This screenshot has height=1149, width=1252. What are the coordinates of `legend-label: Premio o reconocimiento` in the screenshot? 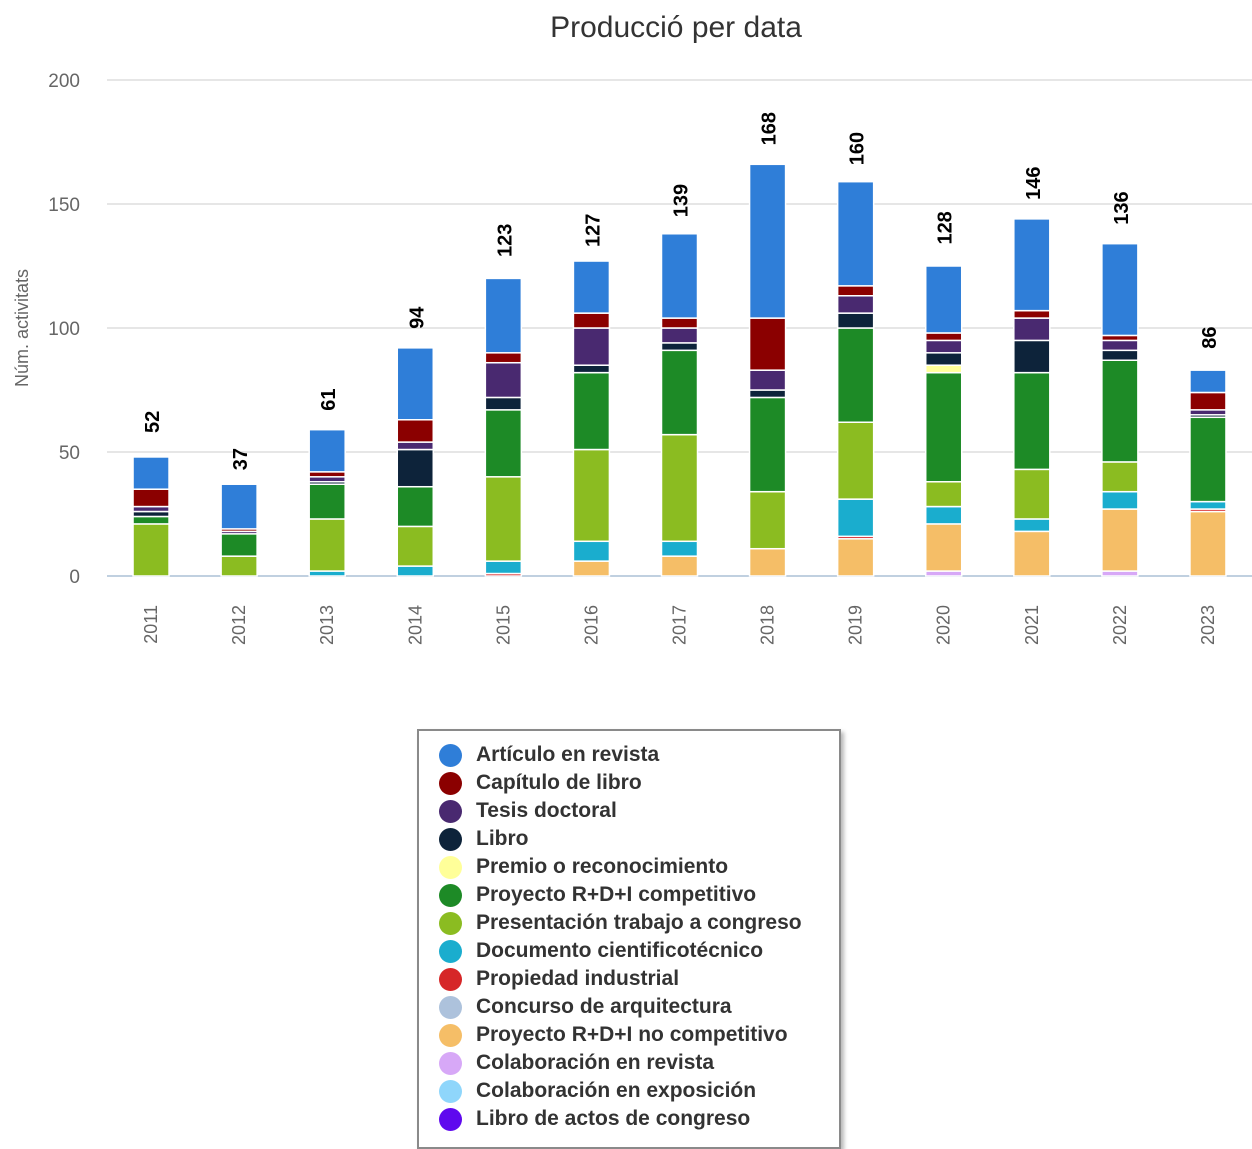 It's located at (602, 866).